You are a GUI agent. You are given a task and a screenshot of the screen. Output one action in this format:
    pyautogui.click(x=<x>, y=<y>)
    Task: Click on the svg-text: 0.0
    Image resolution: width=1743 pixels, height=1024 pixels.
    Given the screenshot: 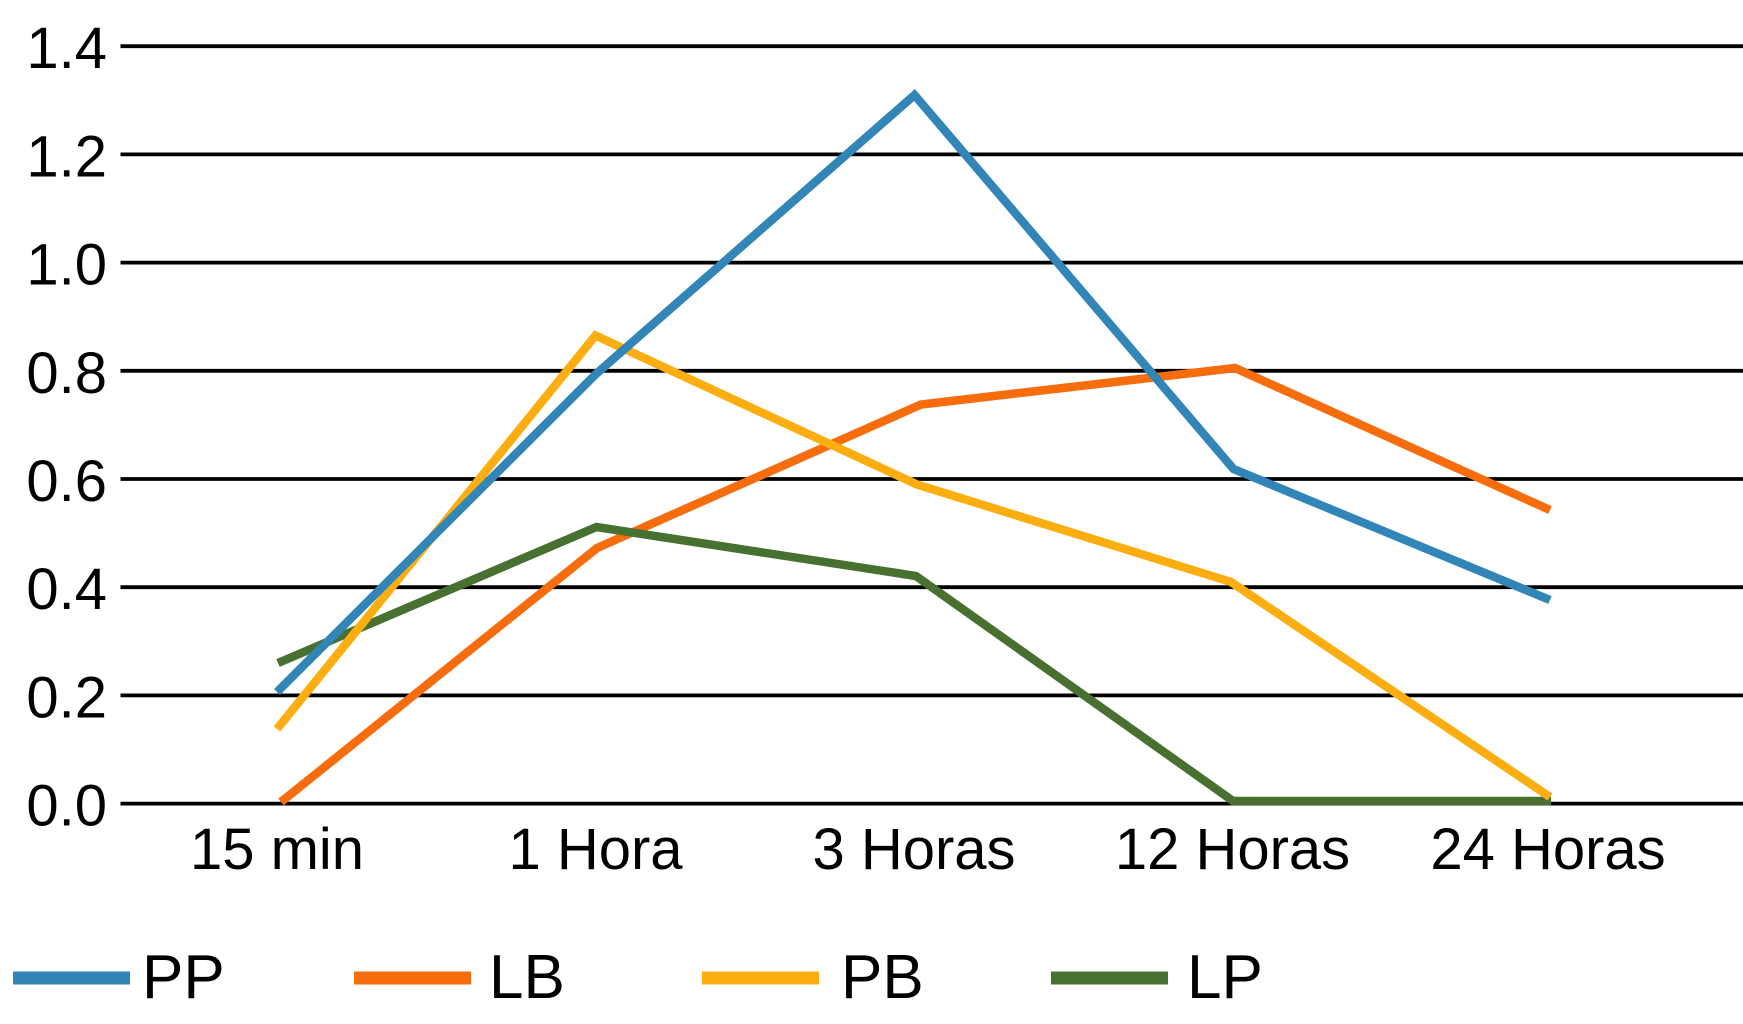 What is the action you would take?
    pyautogui.click(x=66, y=806)
    